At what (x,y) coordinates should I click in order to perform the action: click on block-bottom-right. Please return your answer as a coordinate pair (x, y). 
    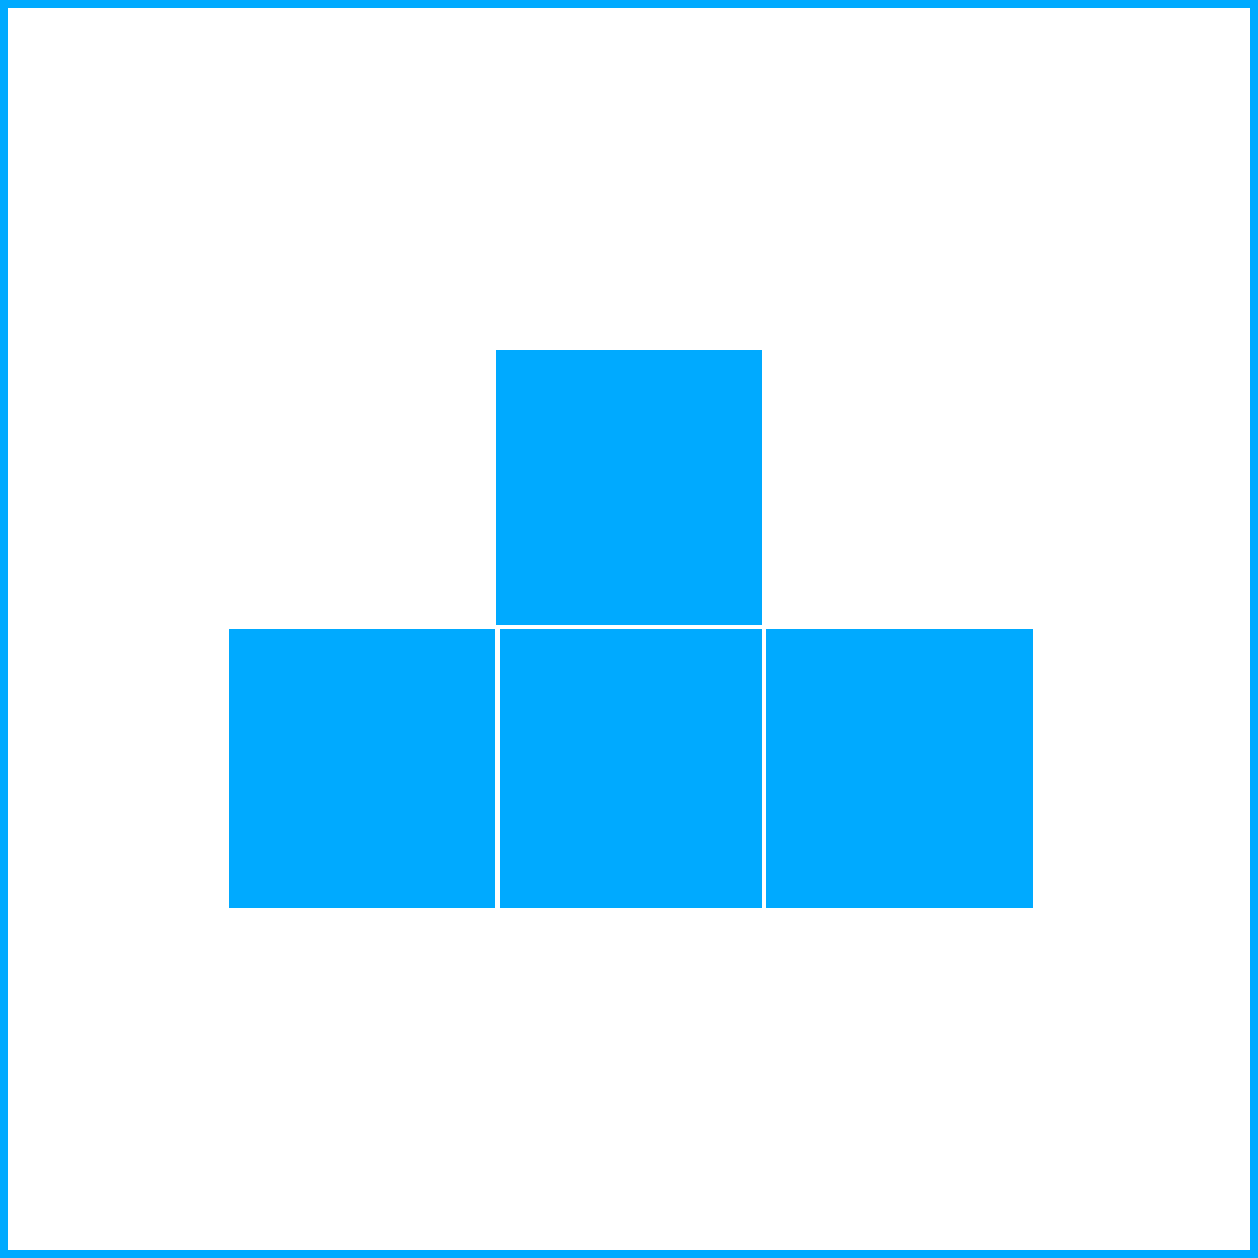
    Looking at the image, I should click on (899, 768).